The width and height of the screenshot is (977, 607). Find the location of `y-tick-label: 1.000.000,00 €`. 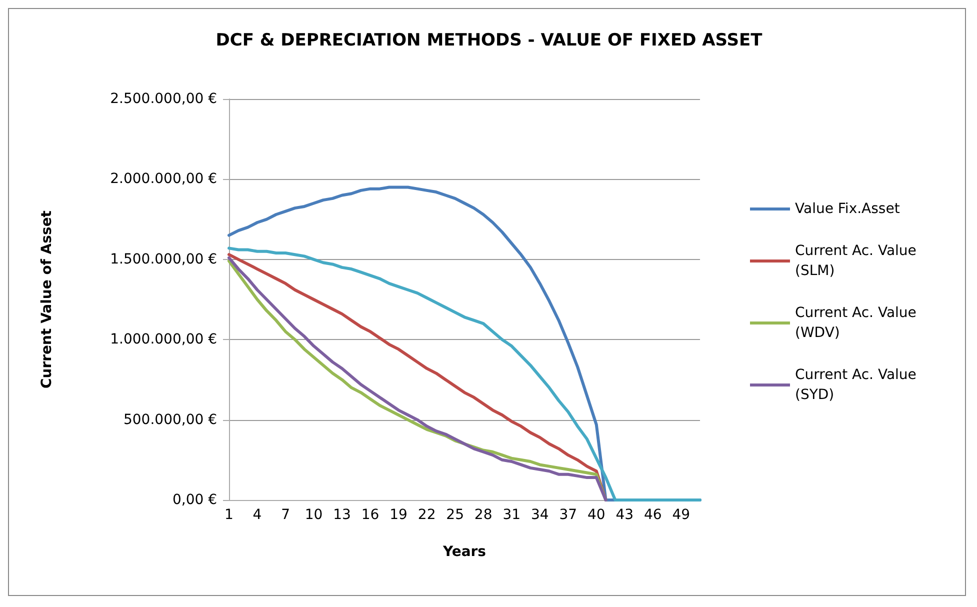

y-tick-label: 1.000.000,00 € is located at coordinates (163, 340).